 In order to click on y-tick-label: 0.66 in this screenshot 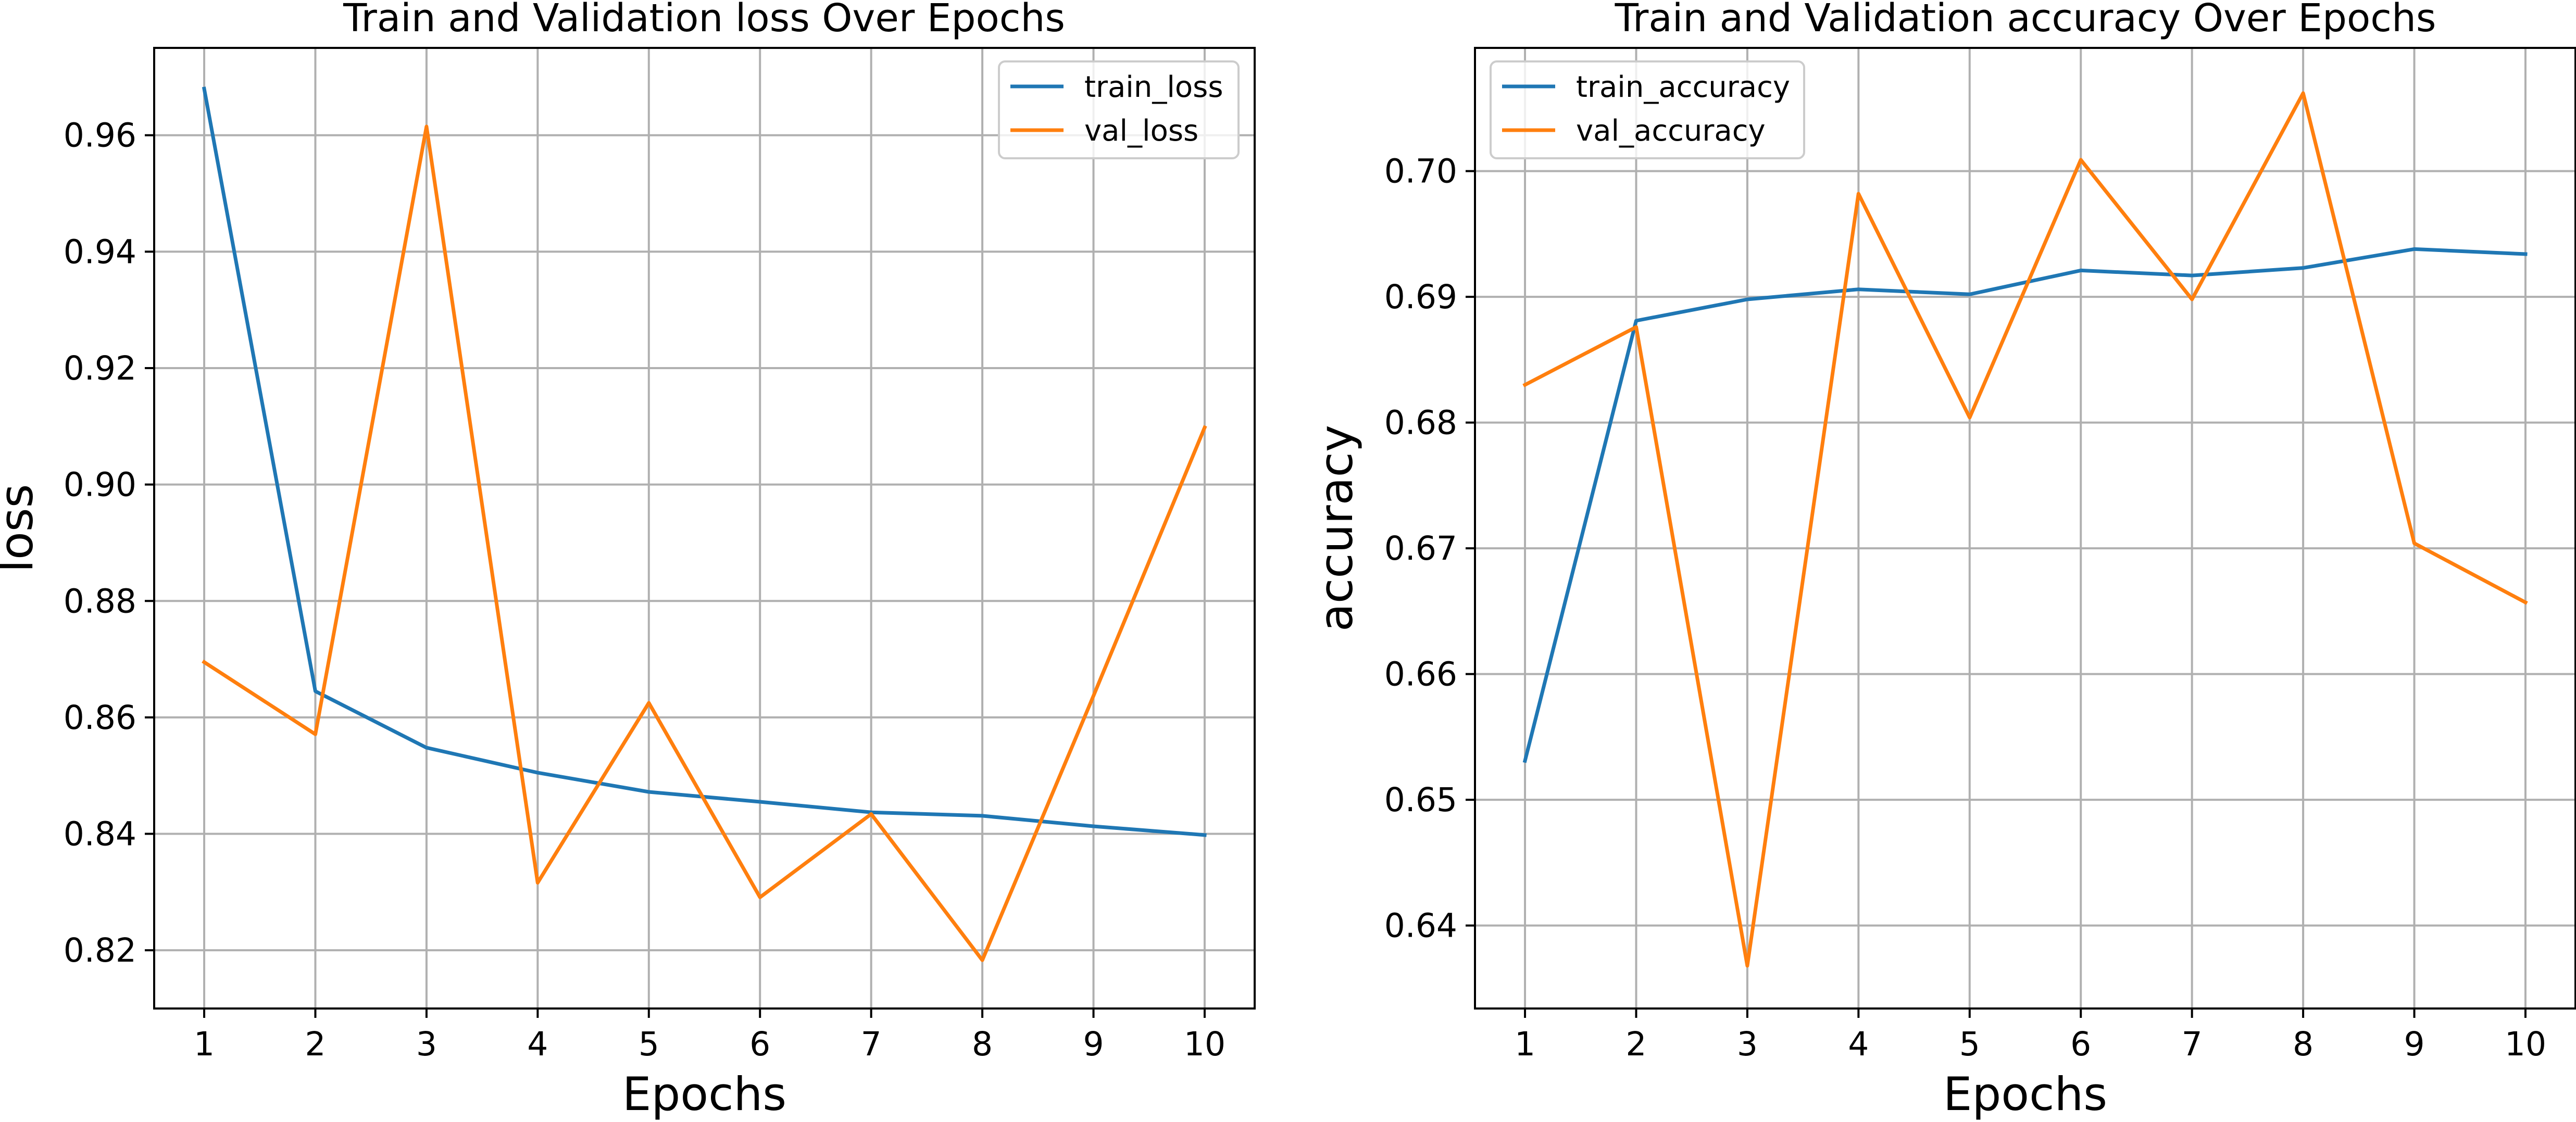, I will do `click(1420, 674)`.